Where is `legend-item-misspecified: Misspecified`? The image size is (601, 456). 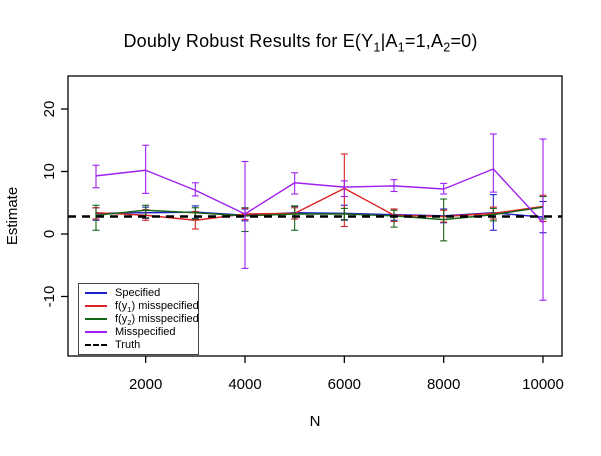
legend-item-misspecified: Misspecified is located at coordinates (141, 332).